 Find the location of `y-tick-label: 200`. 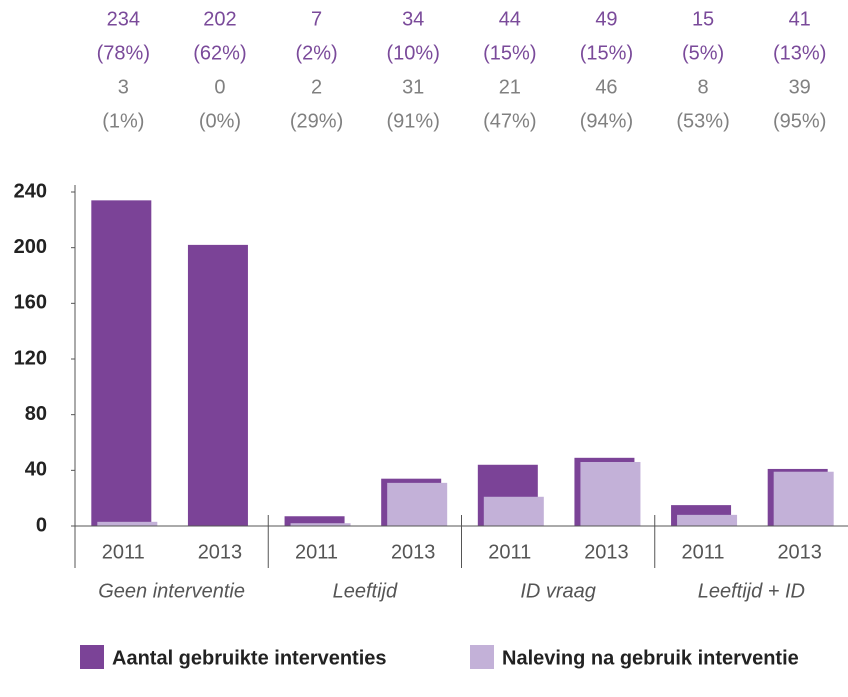

y-tick-label: 200 is located at coordinates (30, 247).